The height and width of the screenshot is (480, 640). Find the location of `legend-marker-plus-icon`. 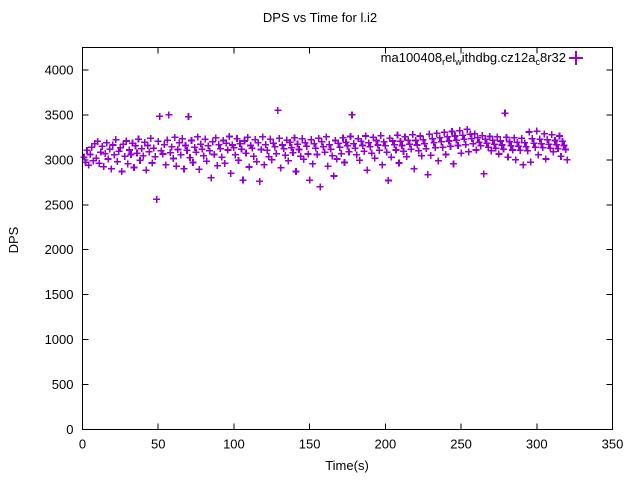

legend-marker-plus-icon is located at coordinates (576, 58).